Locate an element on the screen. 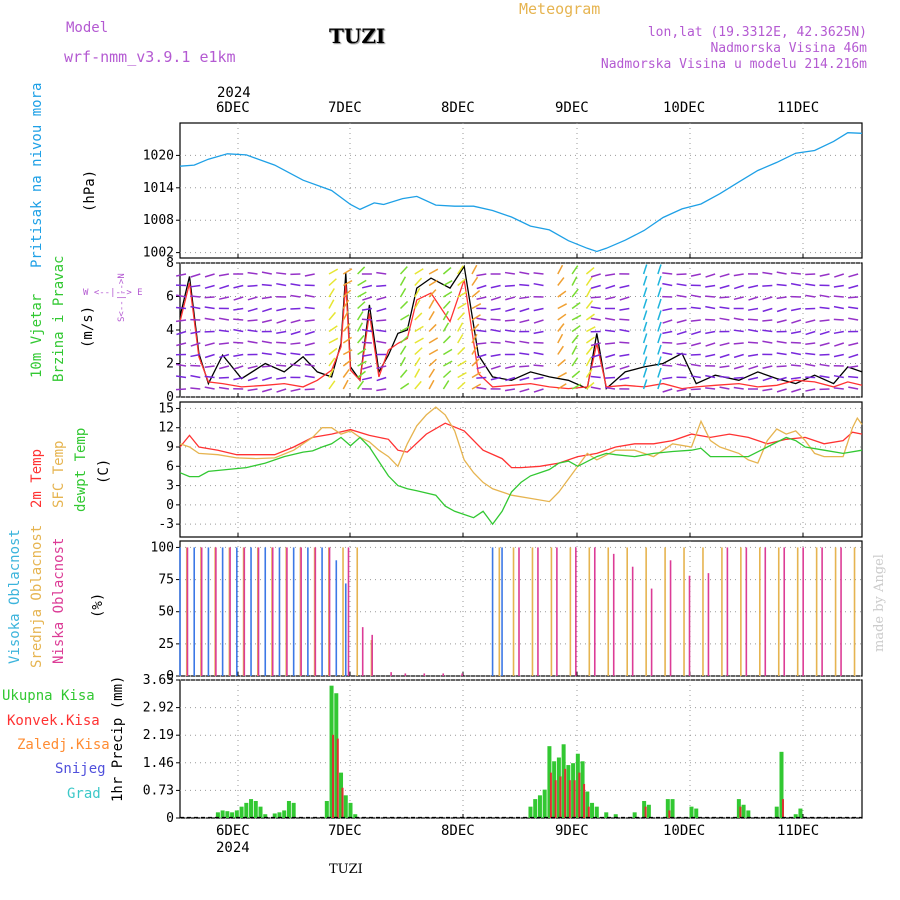 This screenshot has height=900, width=900. lonlat-label: lon,lat (19.3312E, 42.3625N) is located at coordinates (757, 32).